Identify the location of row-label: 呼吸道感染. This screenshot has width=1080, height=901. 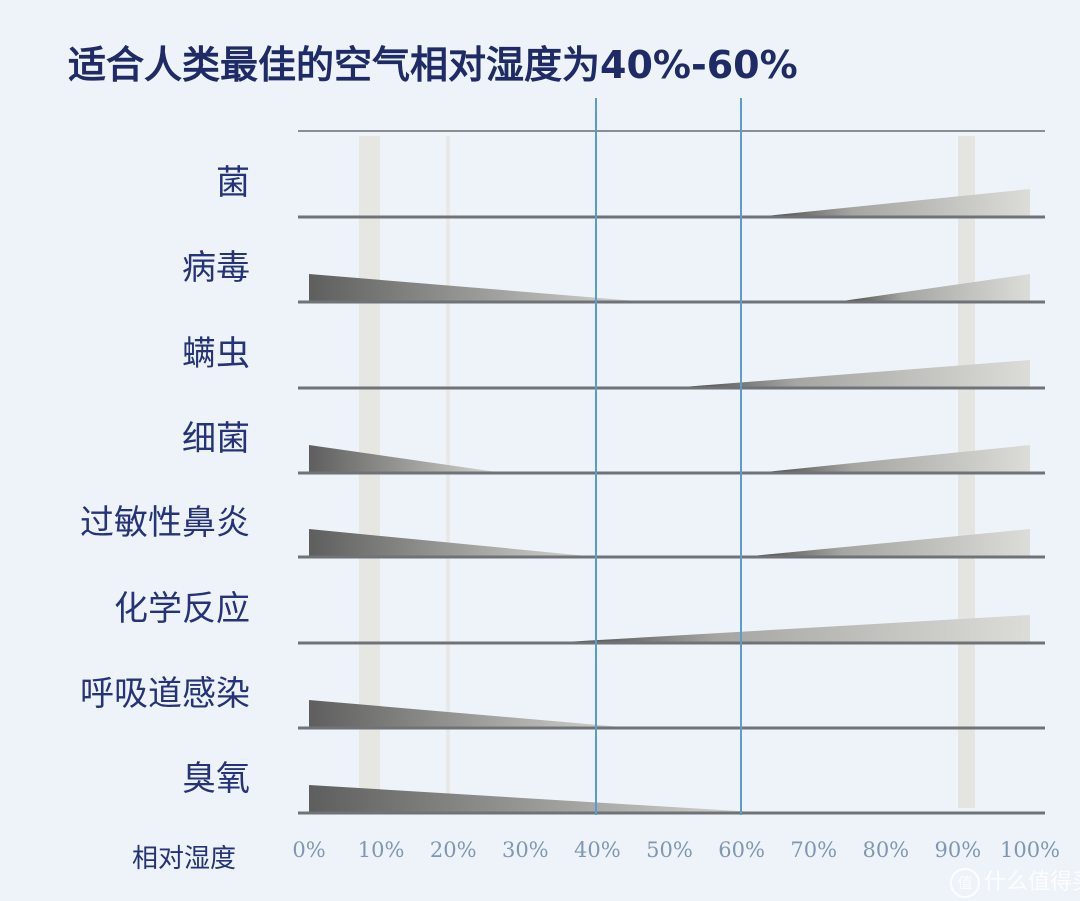
(165, 694).